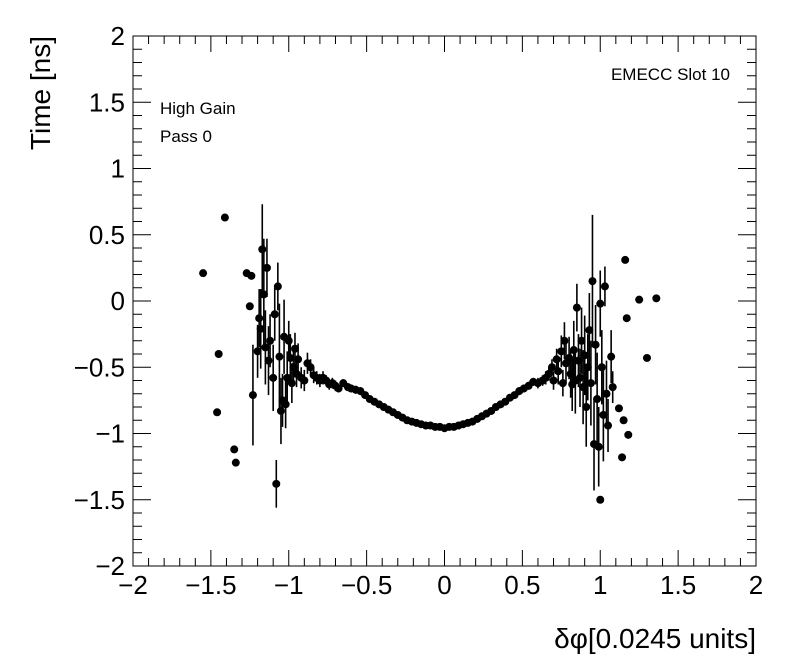 This screenshot has height=672, width=796. I want to click on x-tick-label: 2, so click(756, 585).